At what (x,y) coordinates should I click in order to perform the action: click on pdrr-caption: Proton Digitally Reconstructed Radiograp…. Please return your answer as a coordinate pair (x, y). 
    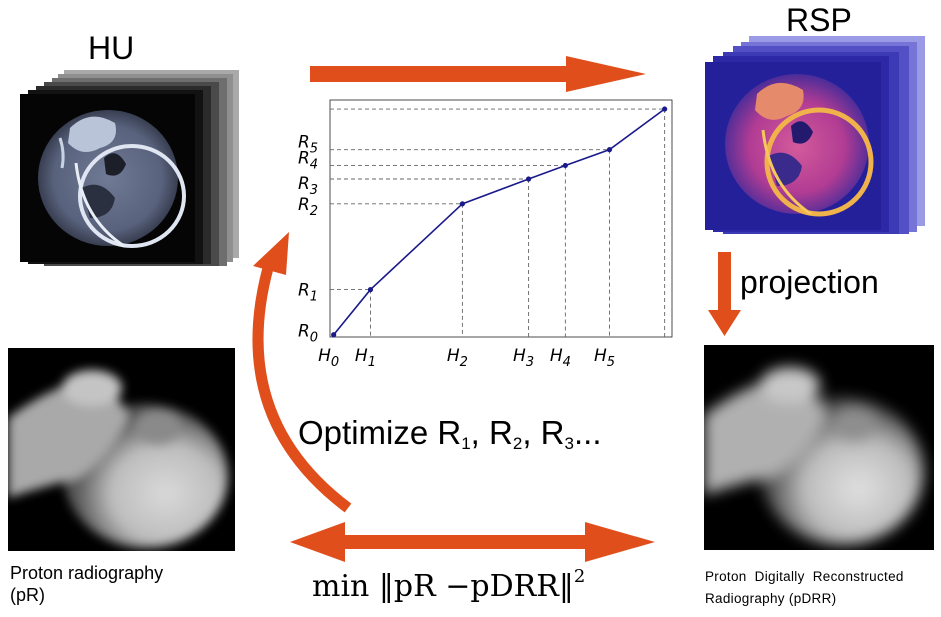
    Looking at the image, I should click on (804, 588).